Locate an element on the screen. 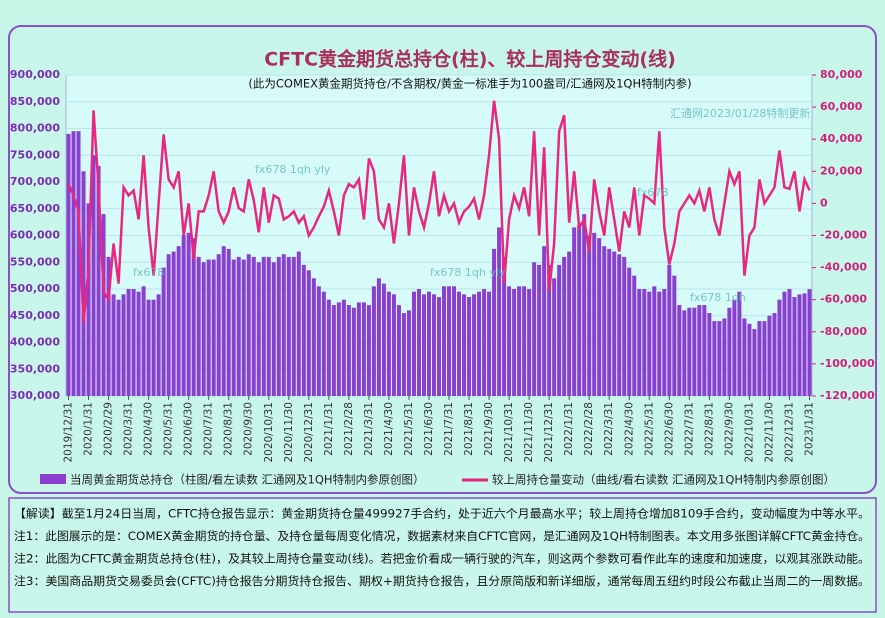 The image size is (885, 618). chart-title: CFTC黄金期货总持仓(柱)、较上周持仓变动(线) is located at coordinates (470, 59).